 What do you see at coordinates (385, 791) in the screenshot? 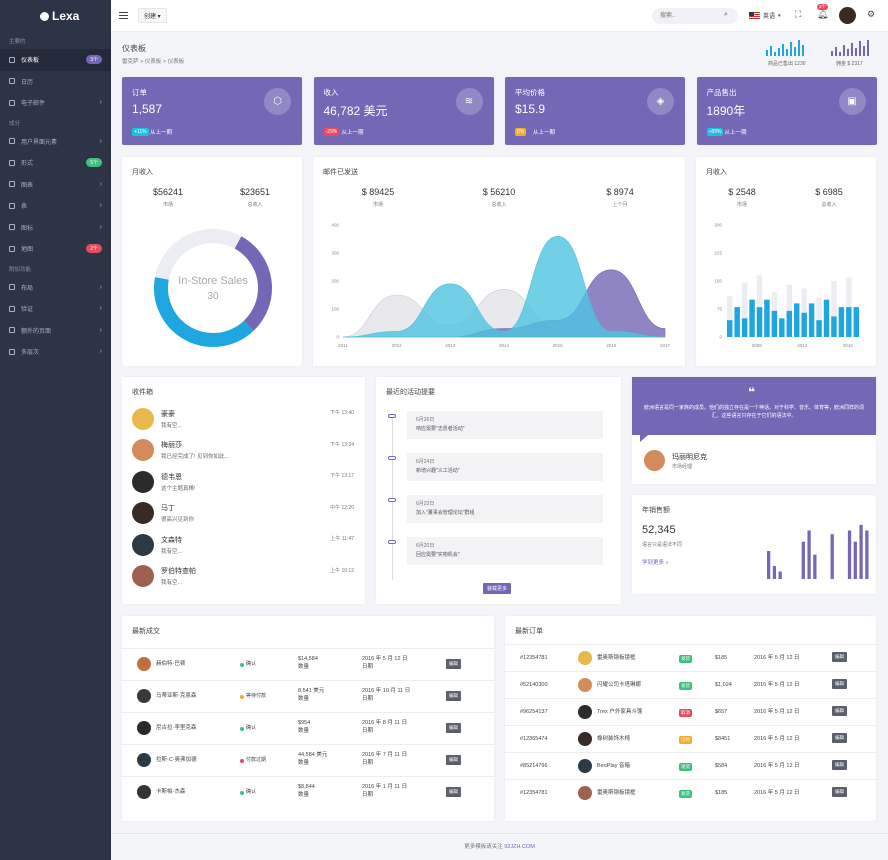
I see `row-date: 2016 年 1 月 11 日日期` at bounding box center [385, 791].